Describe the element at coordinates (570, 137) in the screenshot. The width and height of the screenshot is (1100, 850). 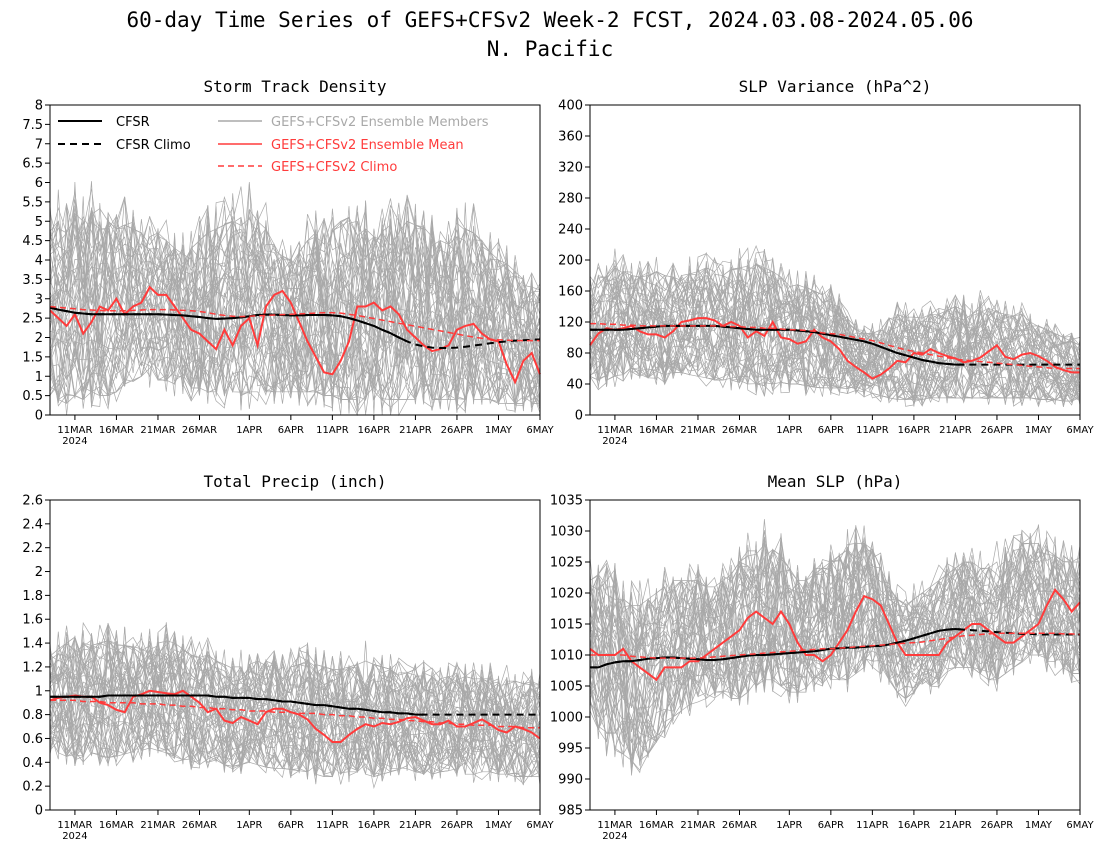
I see `y-tick-label: 360` at that location.